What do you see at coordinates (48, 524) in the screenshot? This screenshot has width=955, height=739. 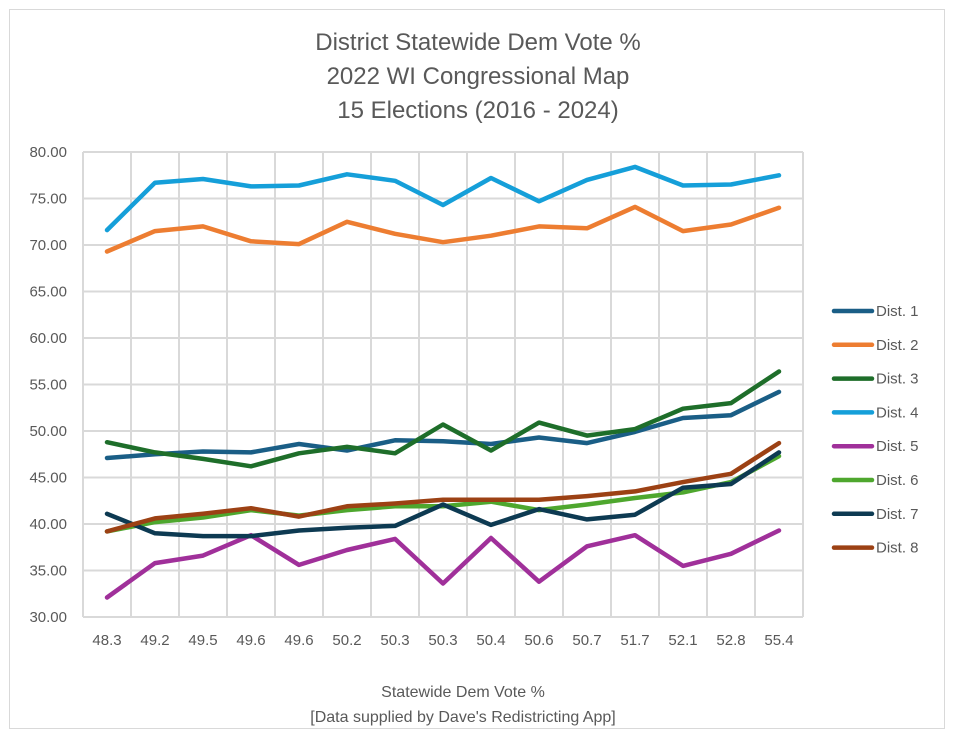 I see `y-tick-label: 40.00` at bounding box center [48, 524].